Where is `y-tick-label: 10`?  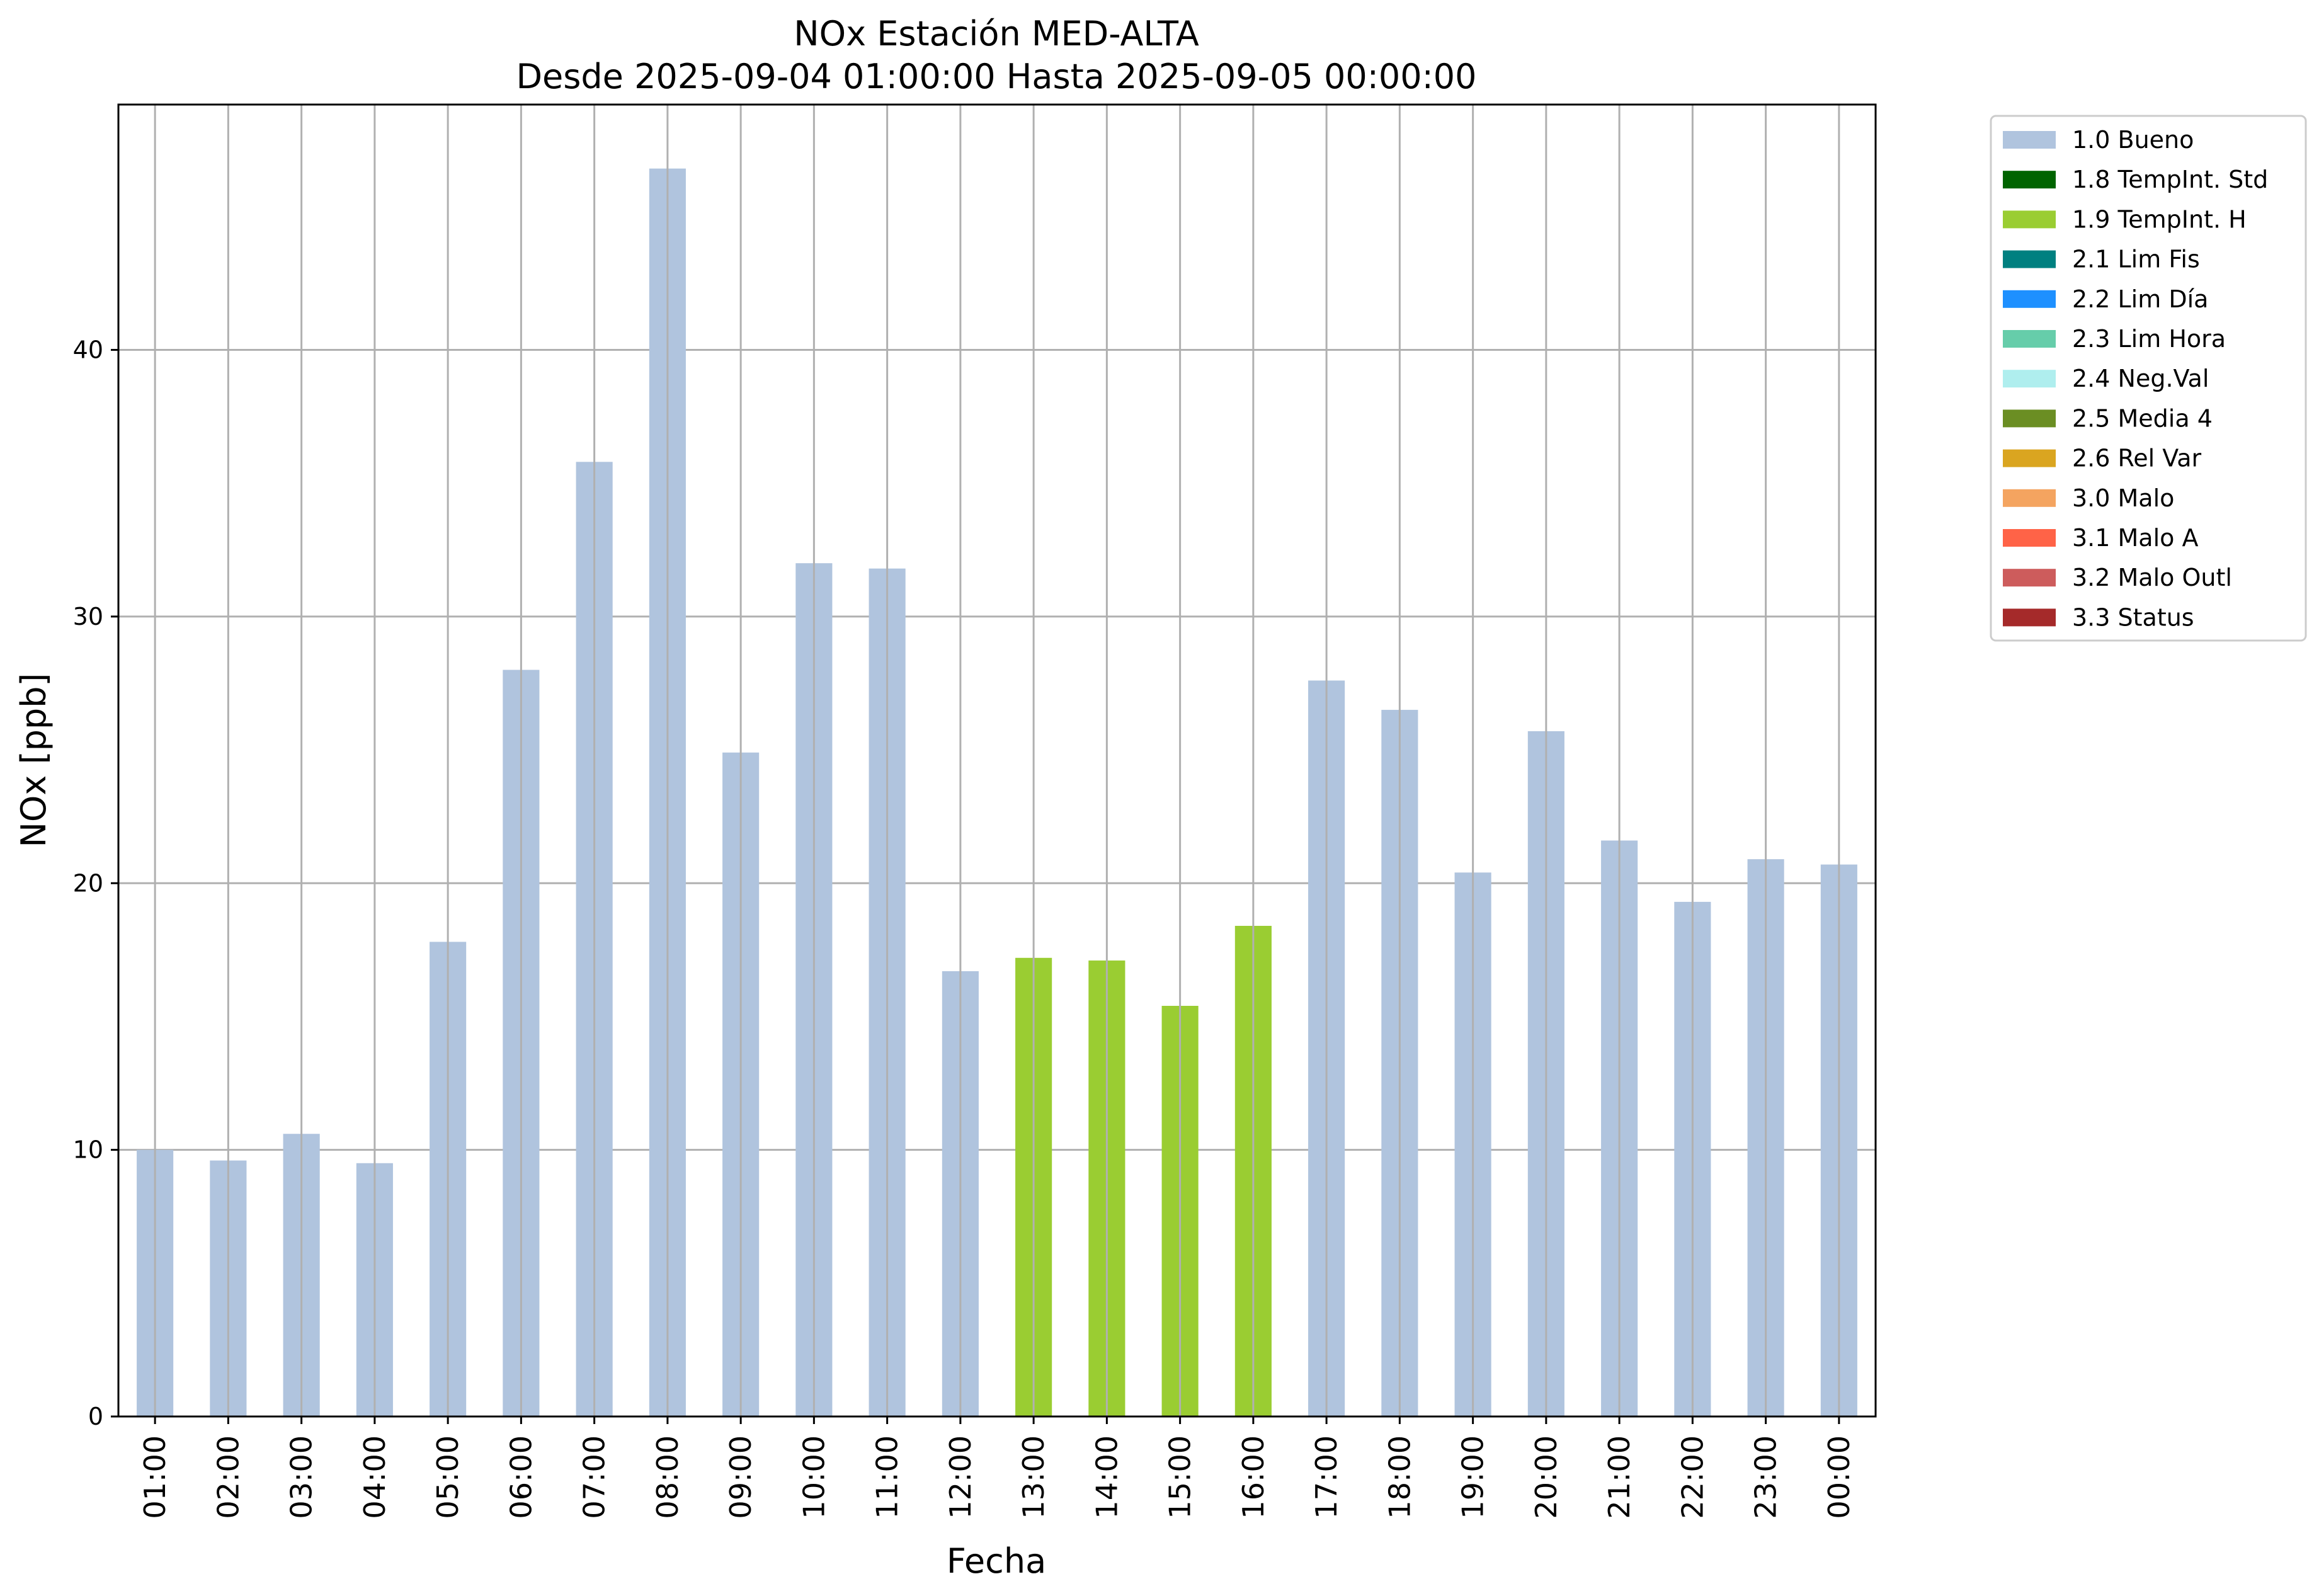 y-tick-label: 10 is located at coordinates (88, 1150).